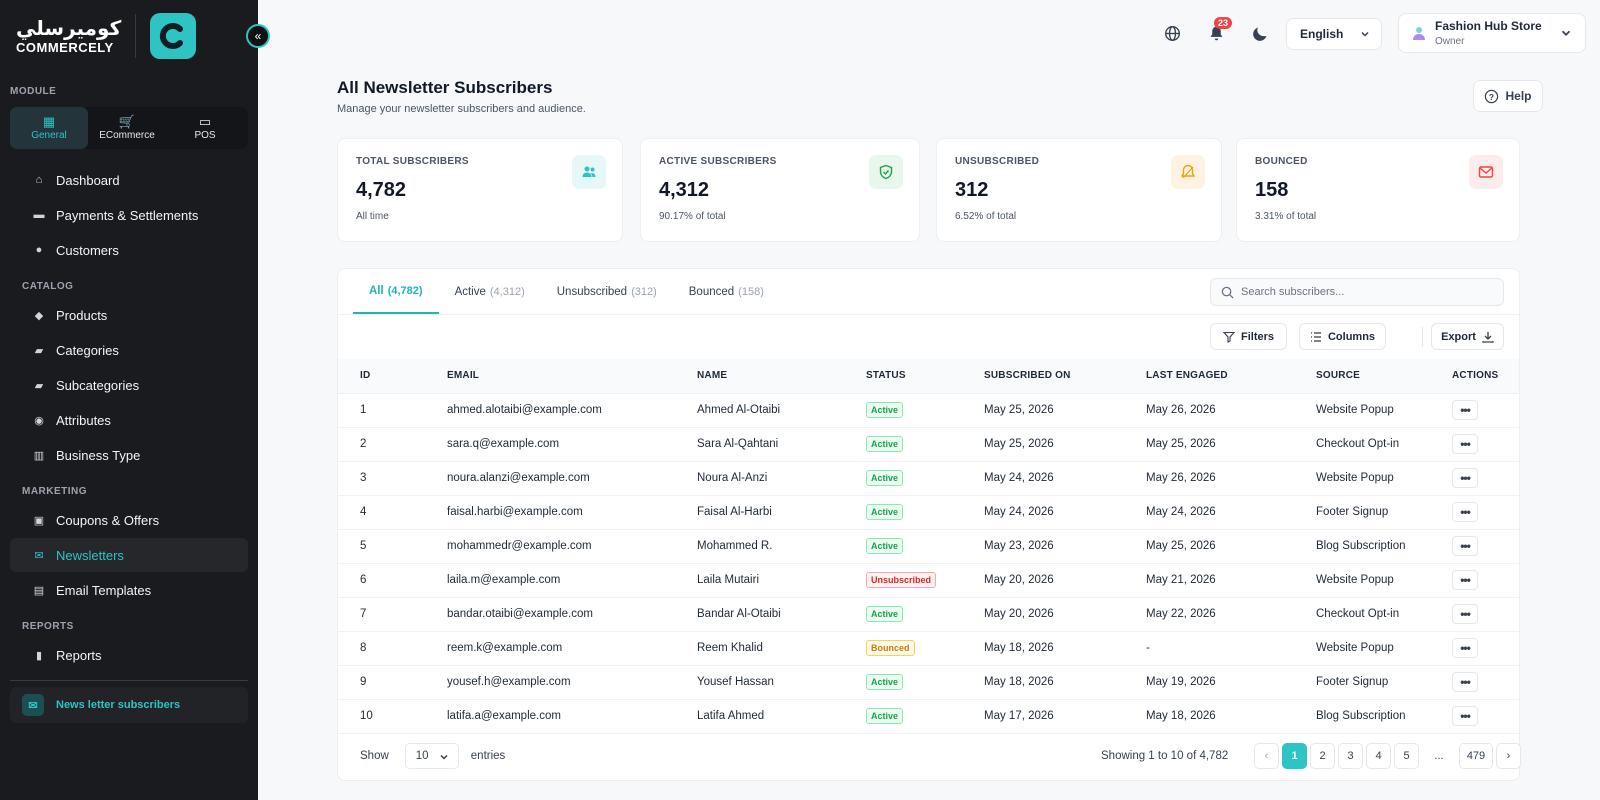  I want to click on column-header-name: NAME, so click(781, 376).